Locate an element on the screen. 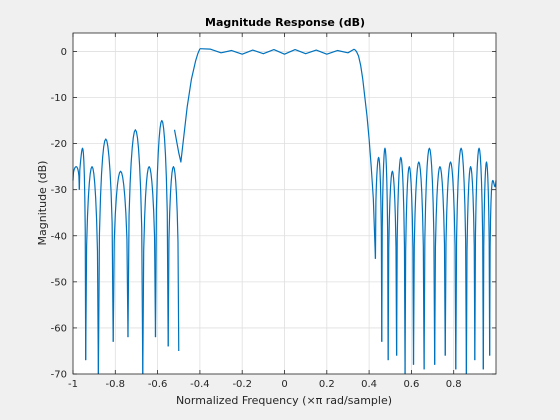 The height and width of the screenshot is (420, 560). passband-ripple is located at coordinates (277, 51).